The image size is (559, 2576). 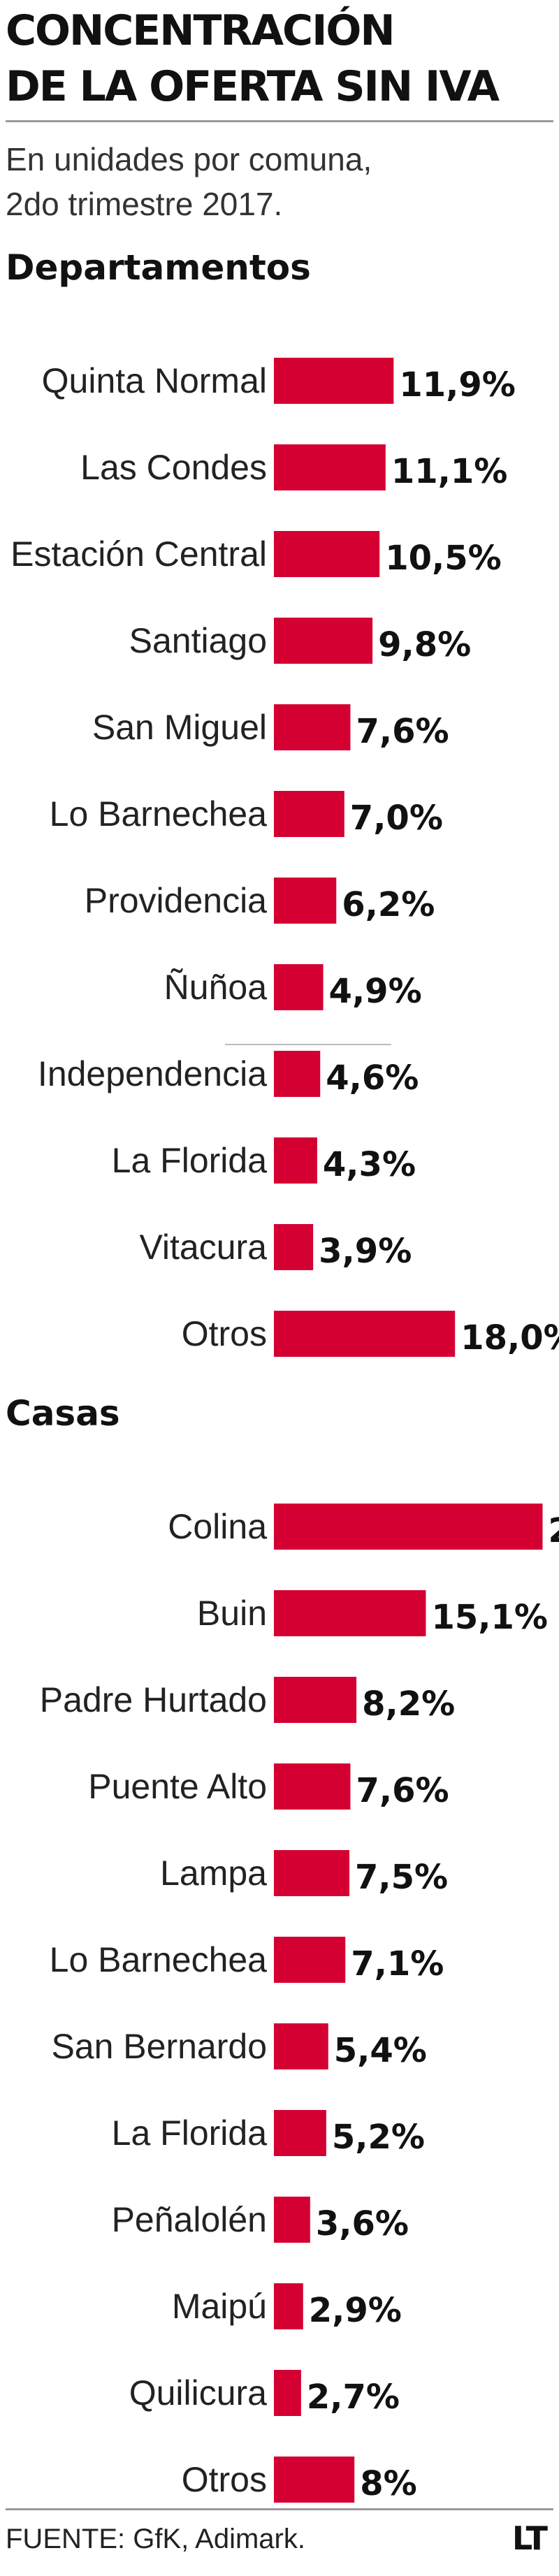 I want to click on casas-value-label: 8%, so click(x=388, y=2483).